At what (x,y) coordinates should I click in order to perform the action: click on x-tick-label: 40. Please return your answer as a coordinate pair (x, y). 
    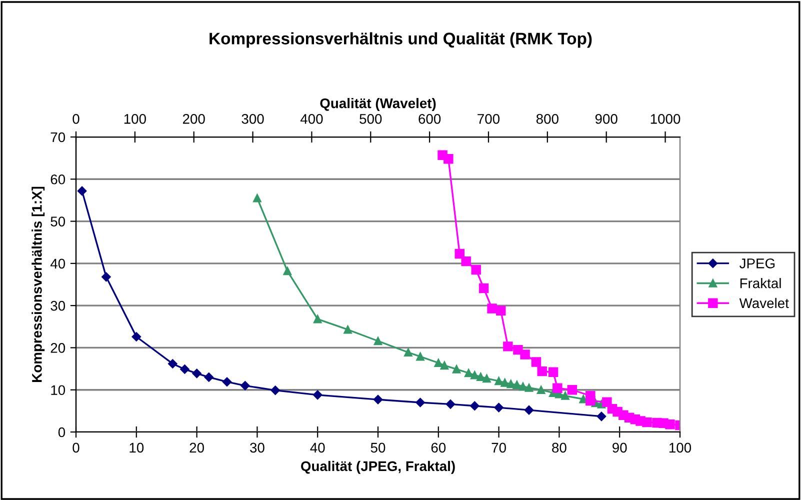
    Looking at the image, I should click on (317, 447).